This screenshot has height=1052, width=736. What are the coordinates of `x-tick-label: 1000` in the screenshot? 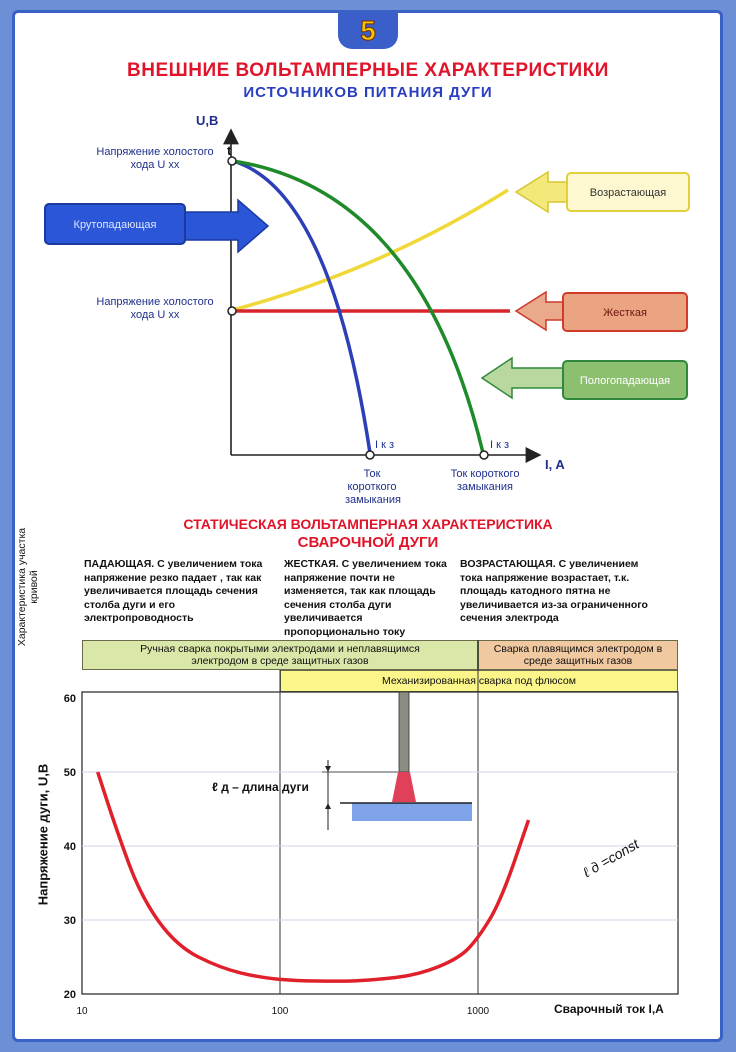 It's located at (478, 1011).